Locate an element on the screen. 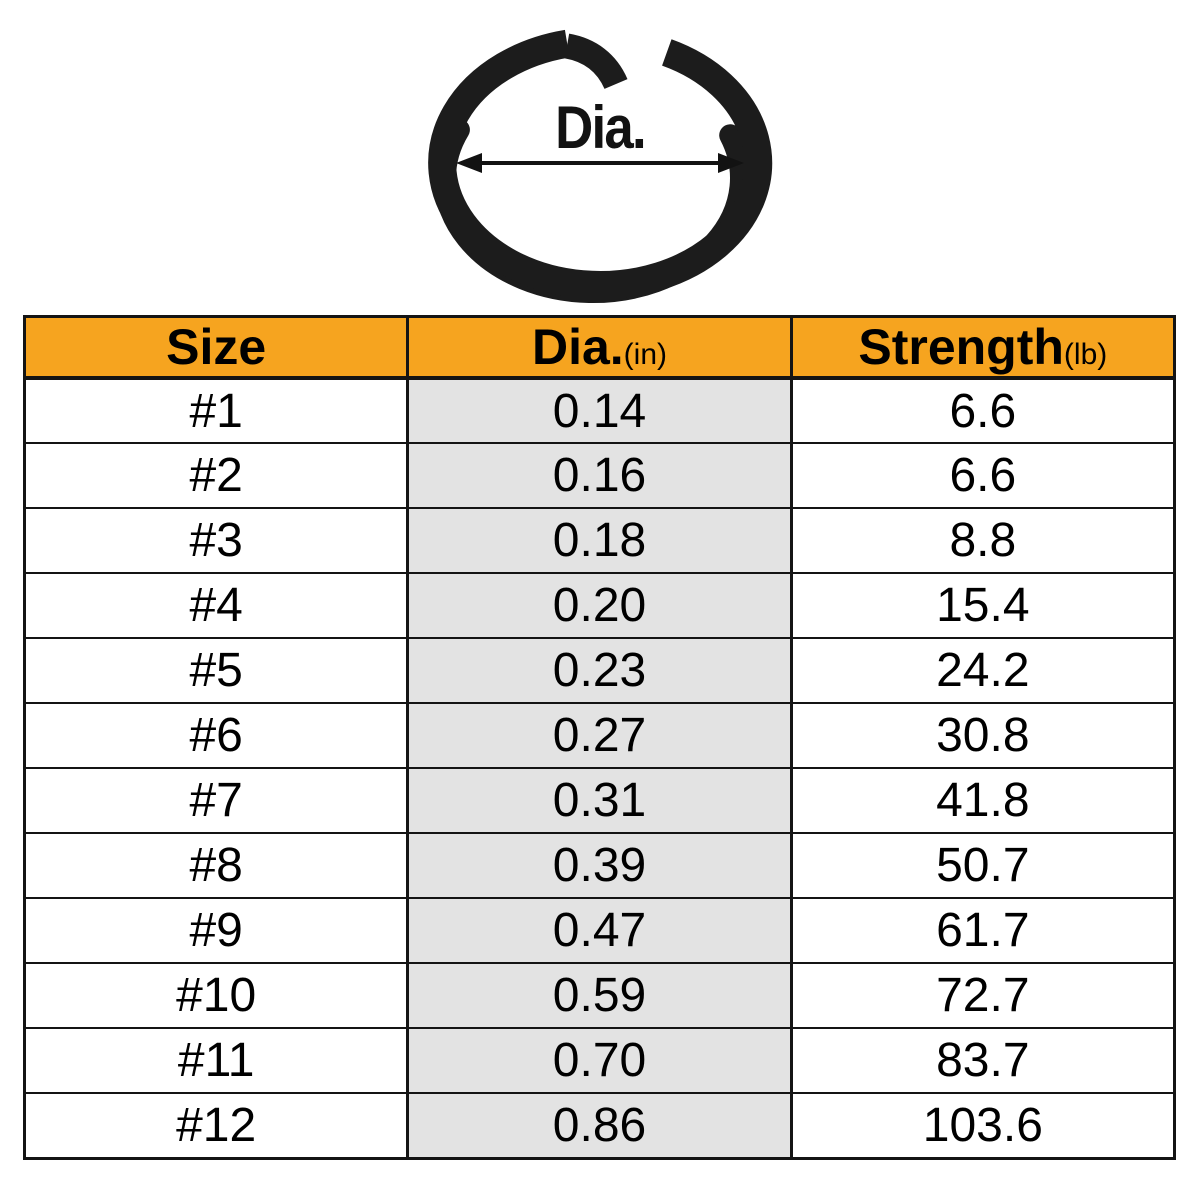 This screenshot has height=1200, width=1200. dia-cell: 0.14 is located at coordinates (599, 410).